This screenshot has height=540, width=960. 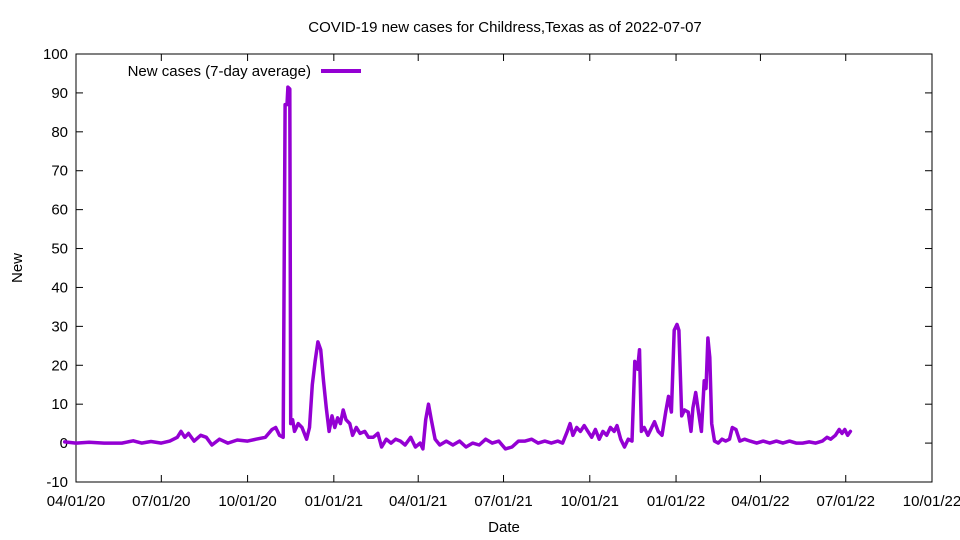 What do you see at coordinates (59, 210) in the screenshot?
I see `y-tick-label: 60` at bounding box center [59, 210].